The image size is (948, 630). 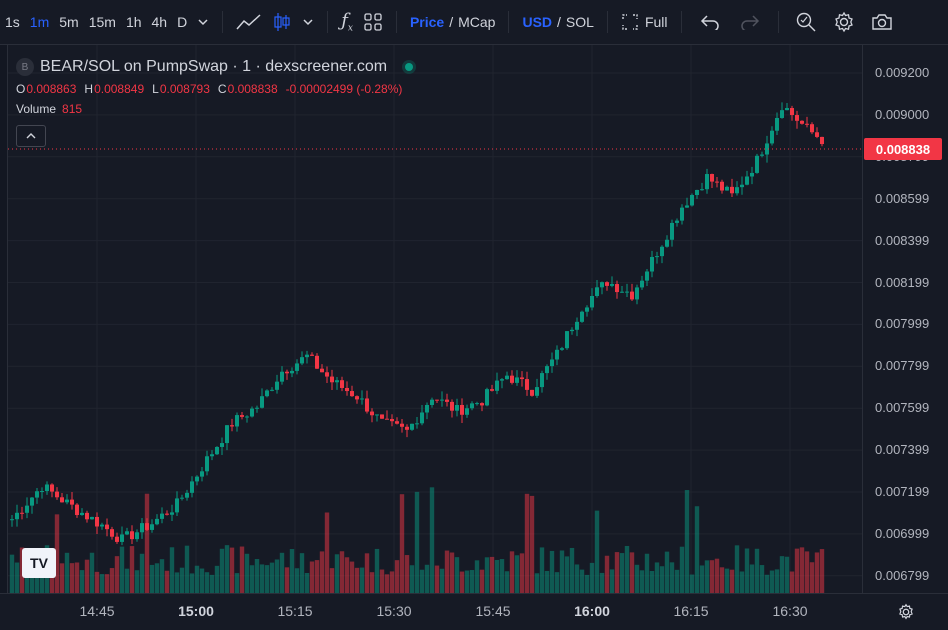 What do you see at coordinates (203, 22) in the screenshot?
I see `interval-dropdown-button` at bounding box center [203, 22].